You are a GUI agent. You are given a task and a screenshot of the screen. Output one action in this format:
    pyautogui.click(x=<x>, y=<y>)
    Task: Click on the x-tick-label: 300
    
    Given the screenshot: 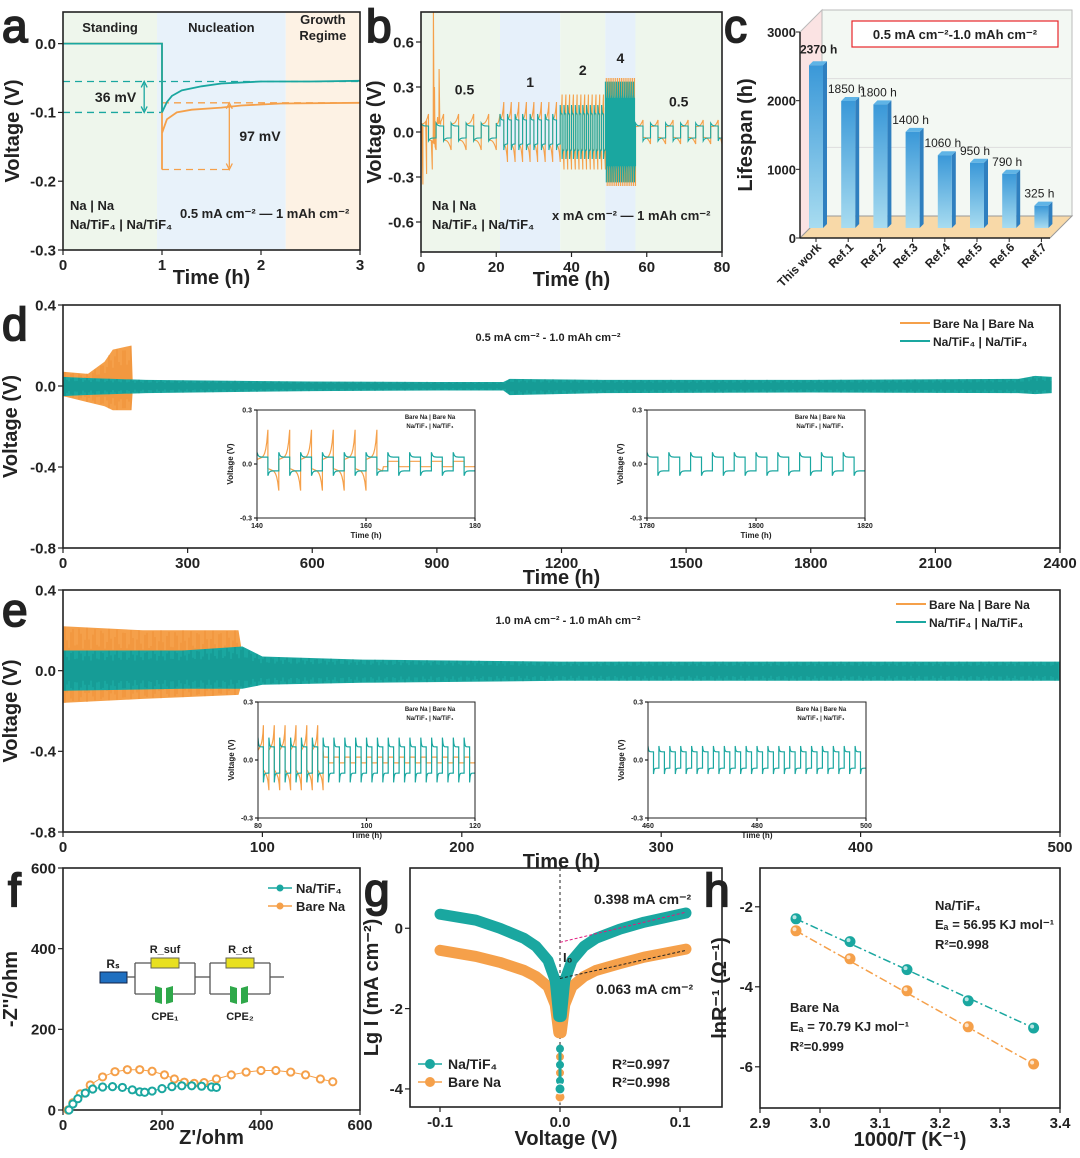 What is the action you would take?
    pyautogui.click(x=661, y=847)
    